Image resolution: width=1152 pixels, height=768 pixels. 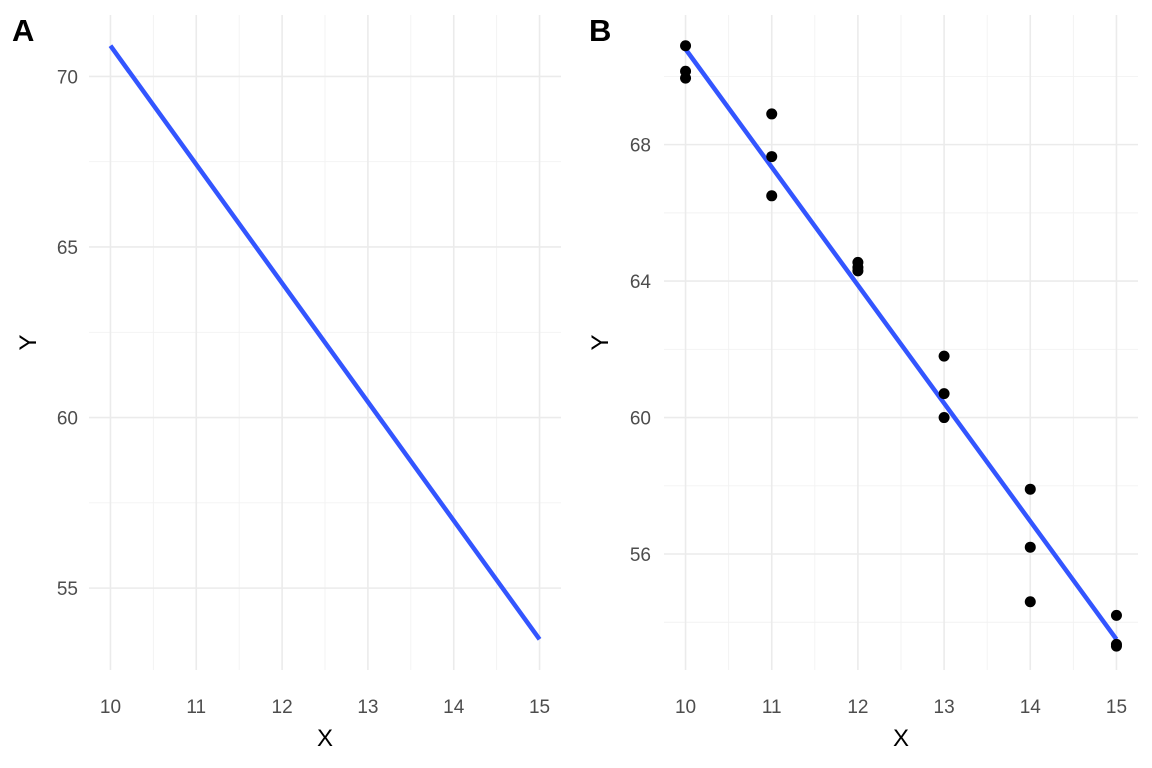 I want to click on y-tick-label: 70, so click(x=67, y=77).